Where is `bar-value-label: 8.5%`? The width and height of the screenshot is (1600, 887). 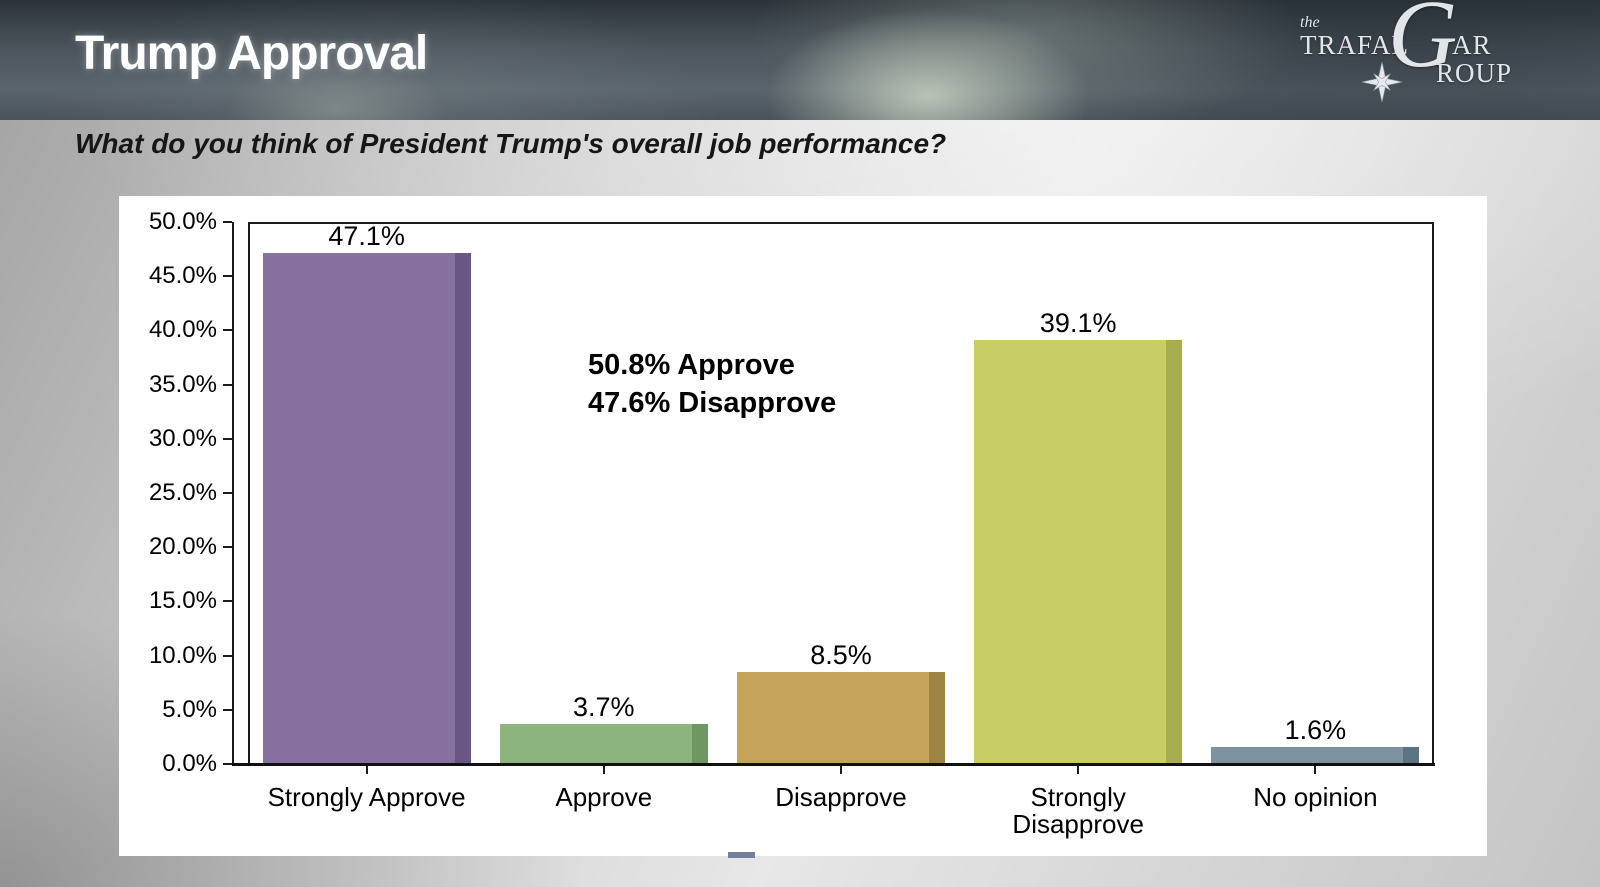 bar-value-label: 8.5% is located at coordinates (841, 654).